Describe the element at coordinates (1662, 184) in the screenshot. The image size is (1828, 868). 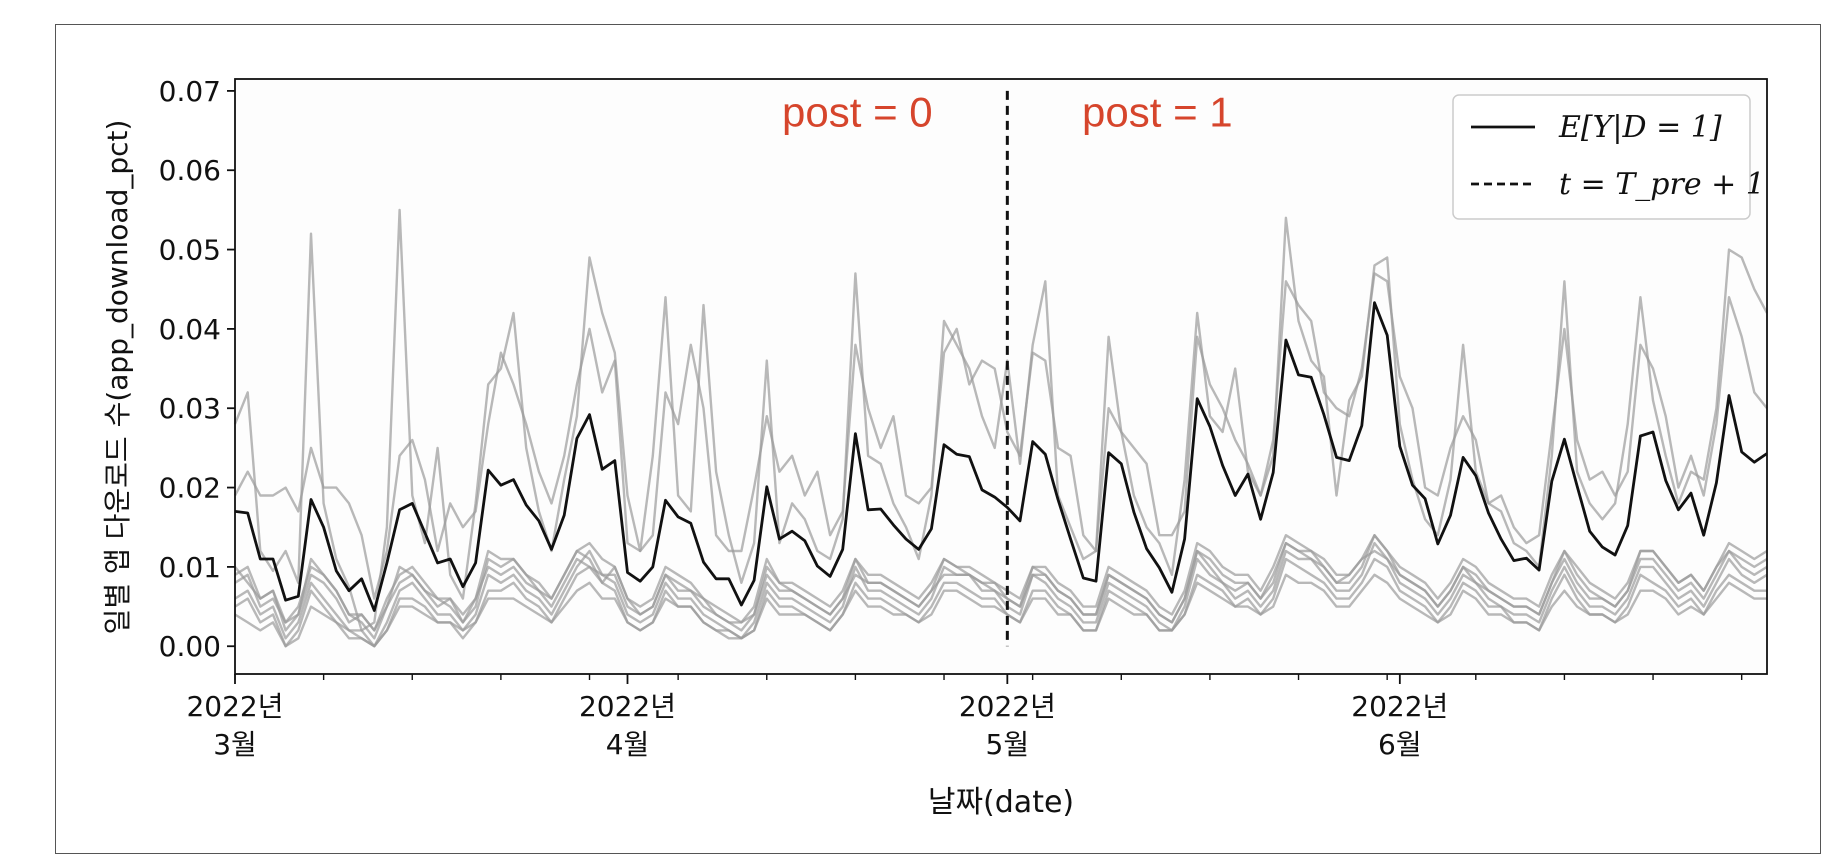
I see `legend-label: t = T_pre + 1` at that location.